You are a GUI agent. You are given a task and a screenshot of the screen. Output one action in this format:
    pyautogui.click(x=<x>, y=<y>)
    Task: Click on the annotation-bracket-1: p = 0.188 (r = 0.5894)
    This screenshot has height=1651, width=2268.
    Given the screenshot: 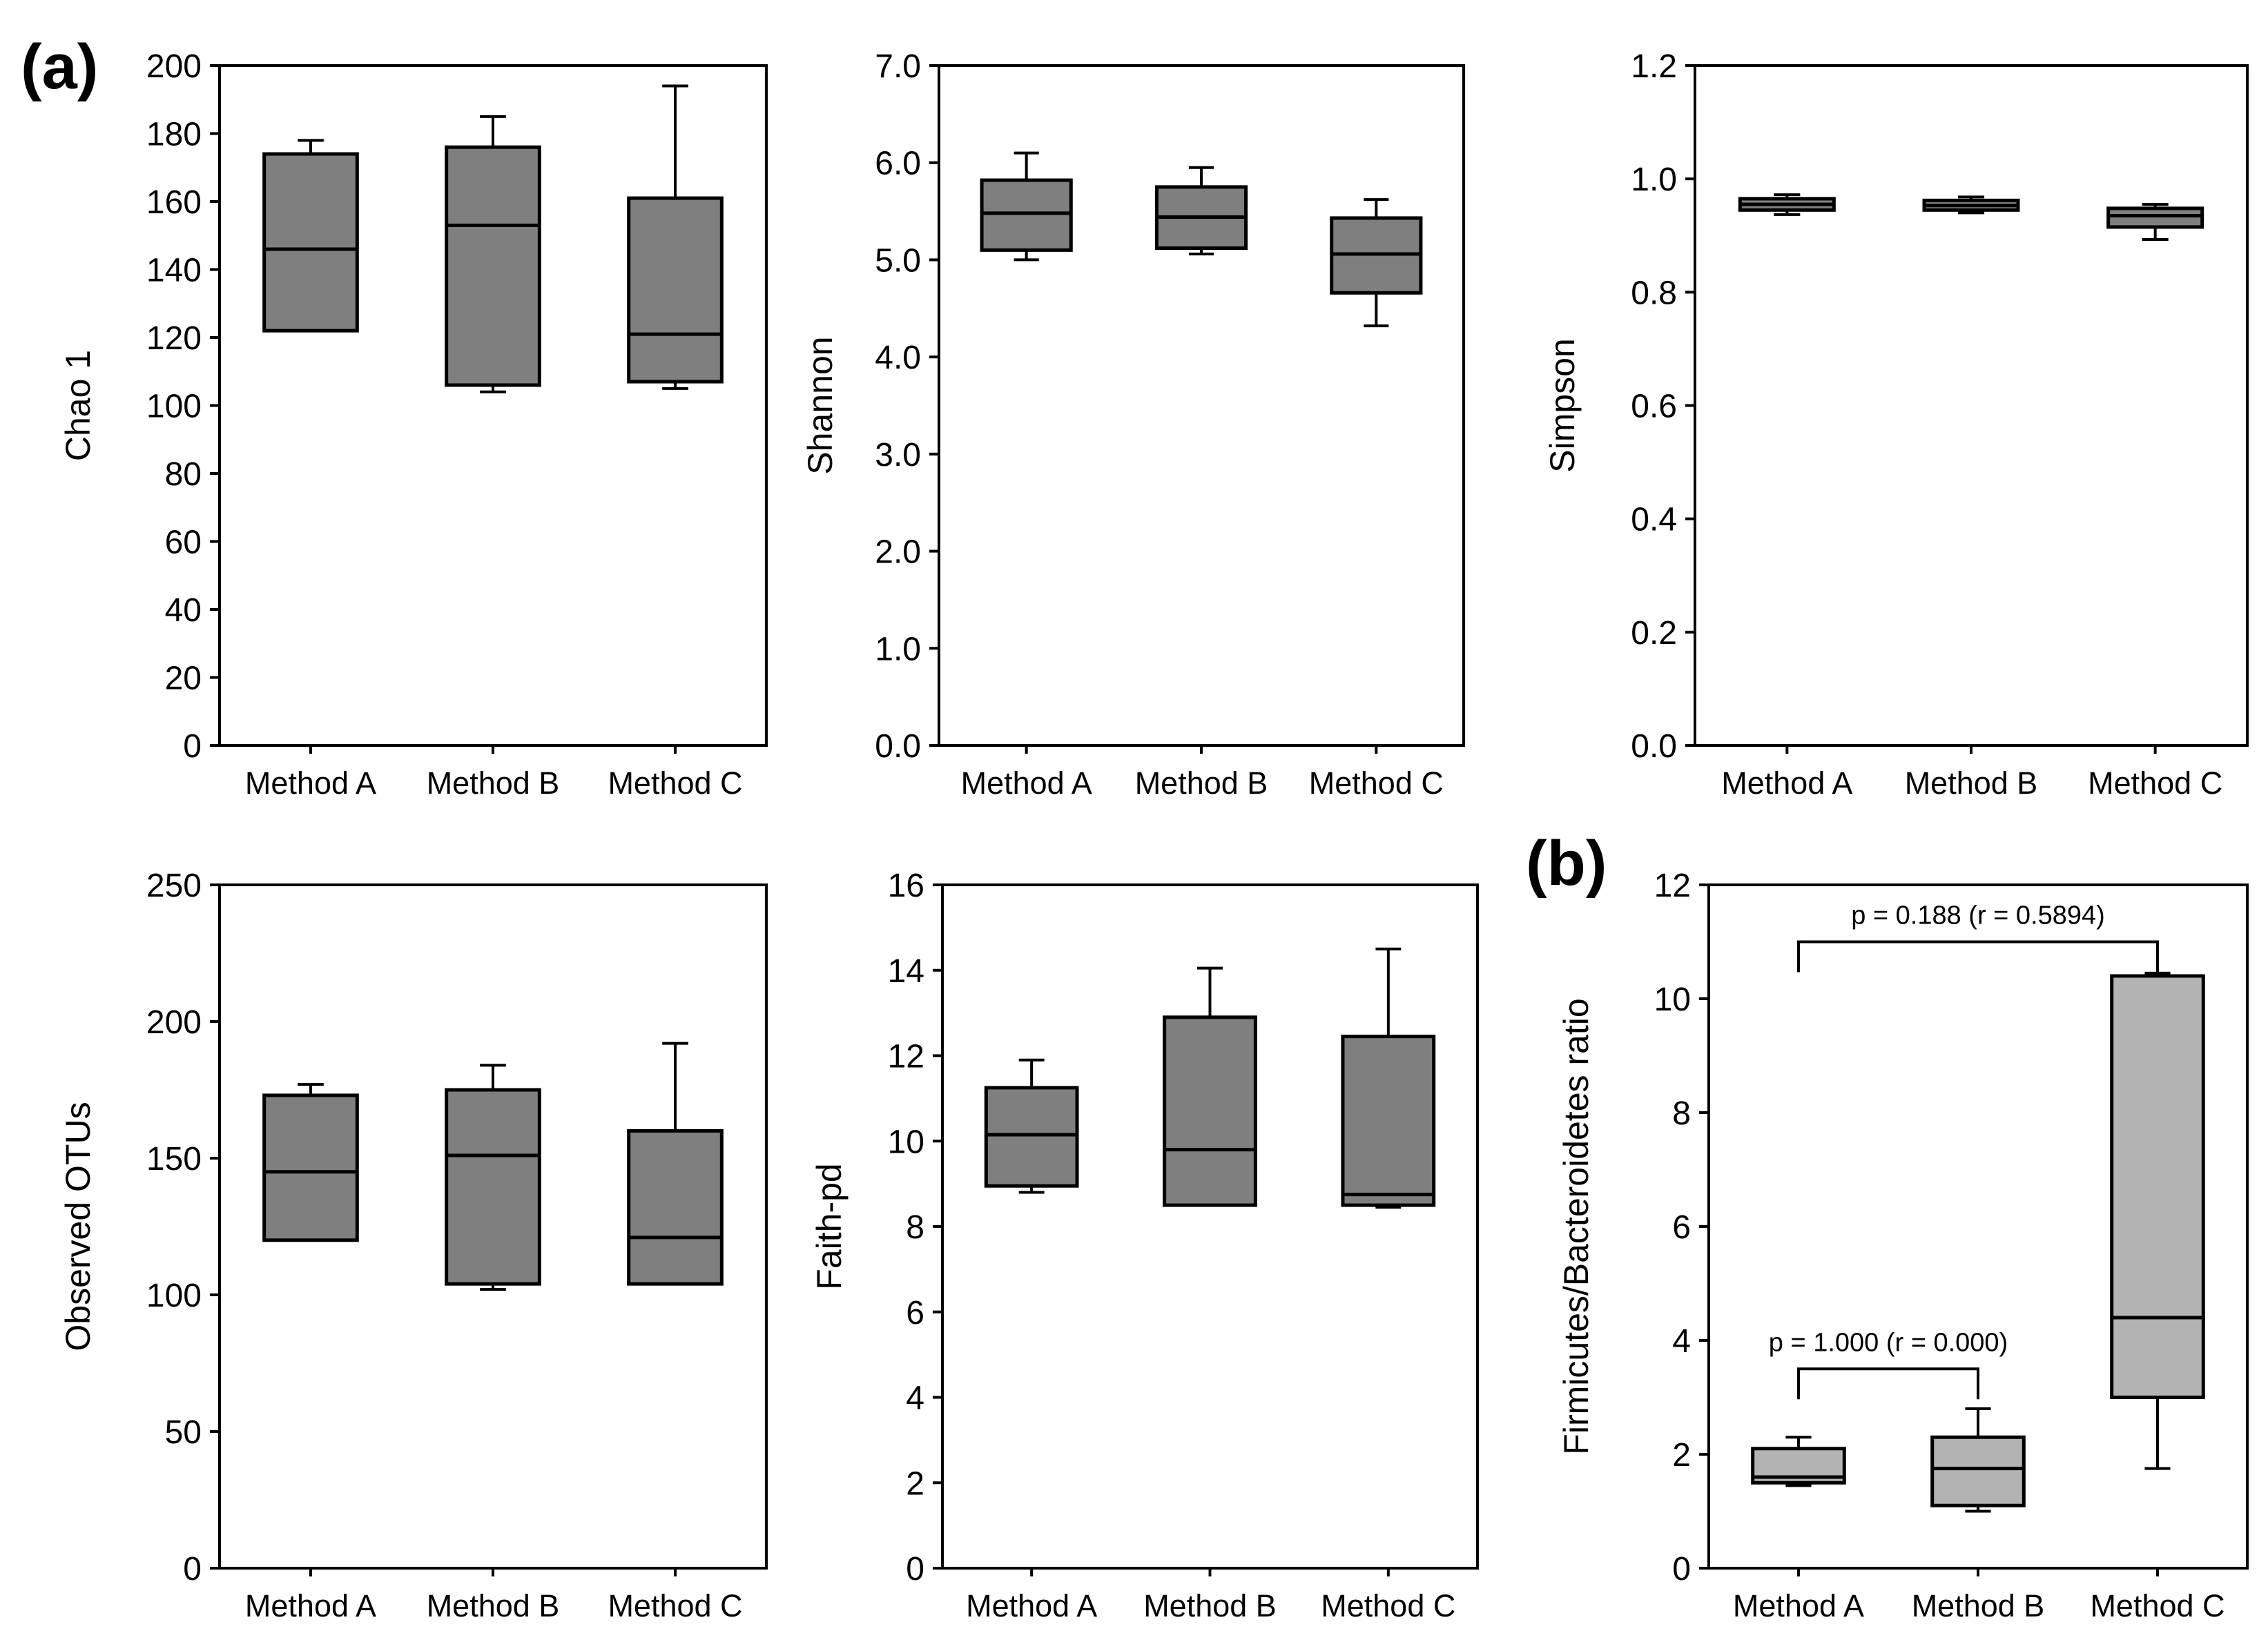 What is the action you would take?
    pyautogui.click(x=1978, y=937)
    